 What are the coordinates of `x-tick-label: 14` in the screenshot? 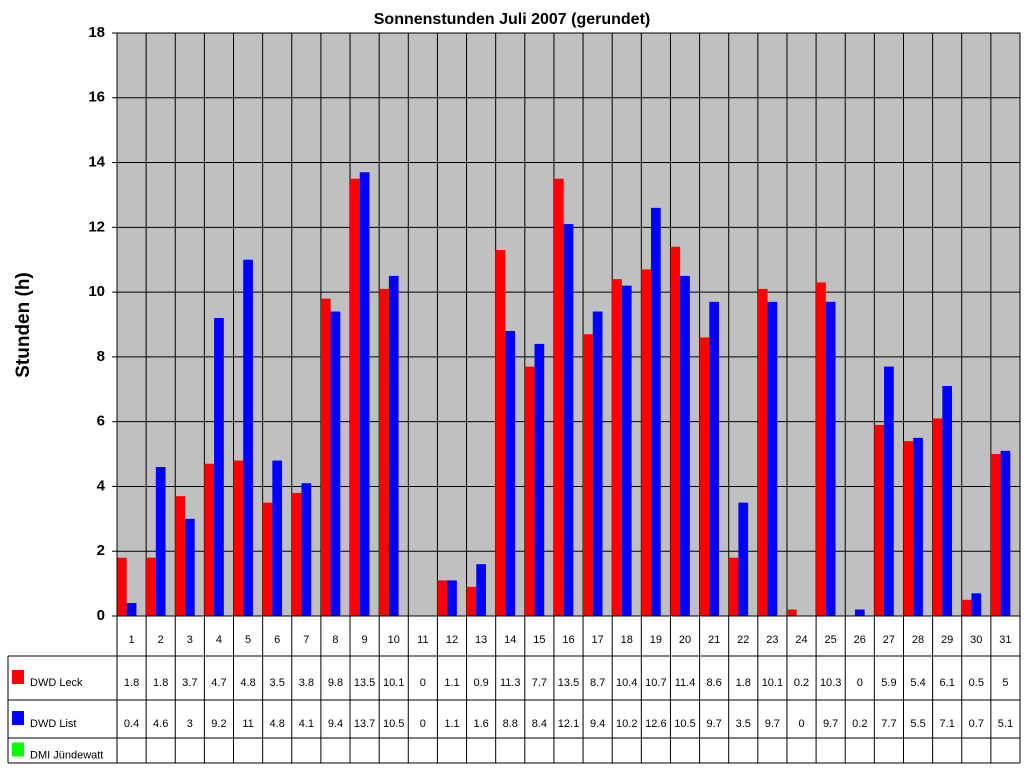 It's located at (510, 640).